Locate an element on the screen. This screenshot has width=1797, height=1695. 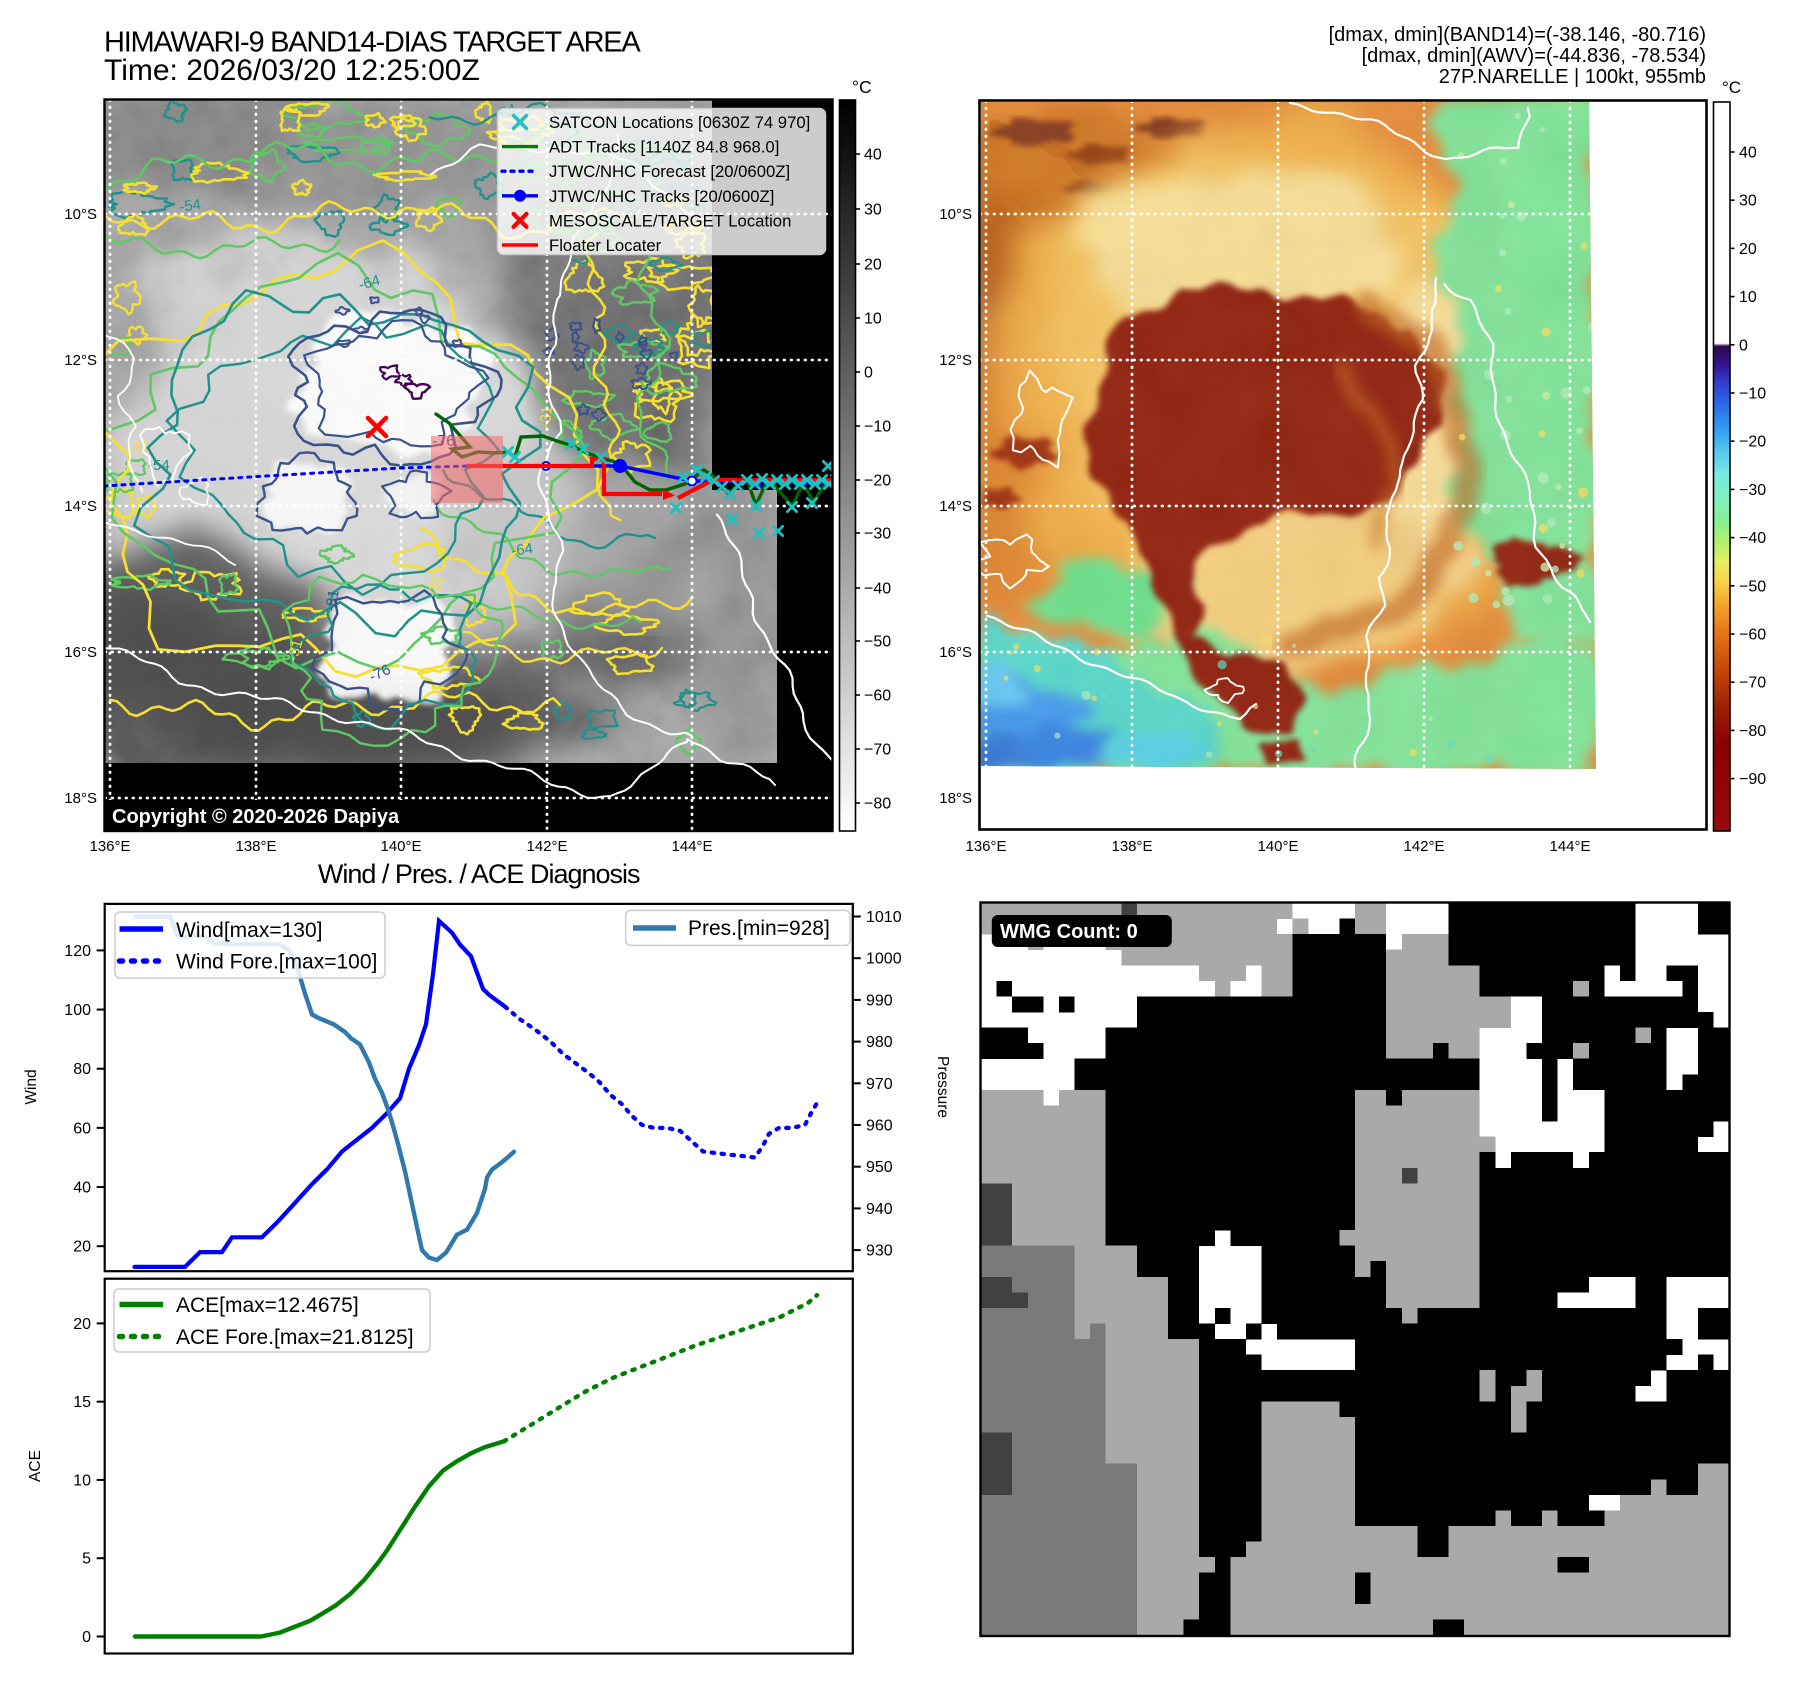
svg-text: 980 is located at coordinates (879, 1042).